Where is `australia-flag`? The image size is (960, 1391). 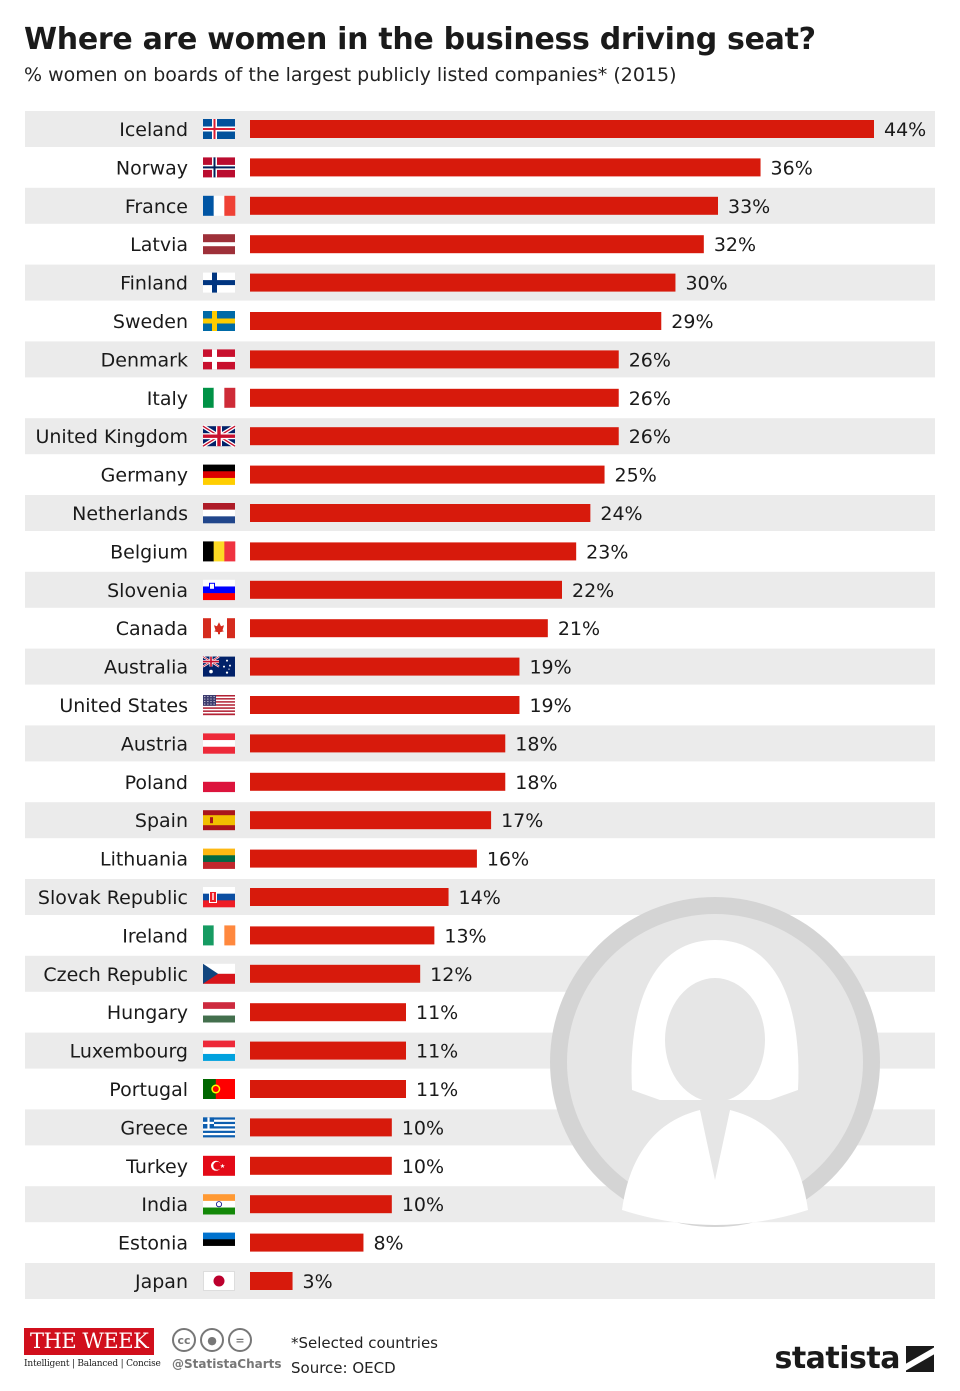 australia-flag is located at coordinates (218, 666).